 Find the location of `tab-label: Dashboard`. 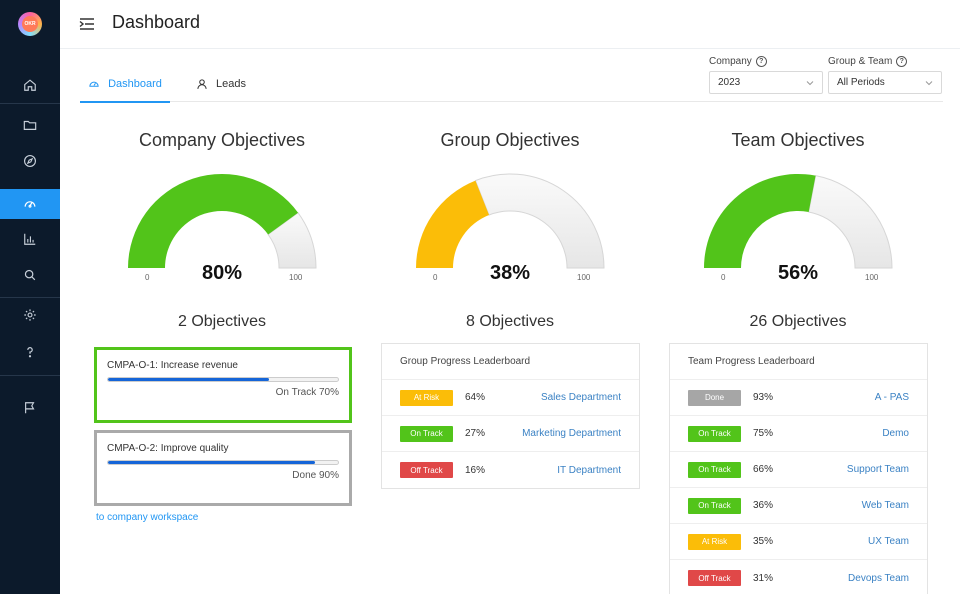

tab-label: Dashboard is located at coordinates (135, 83).